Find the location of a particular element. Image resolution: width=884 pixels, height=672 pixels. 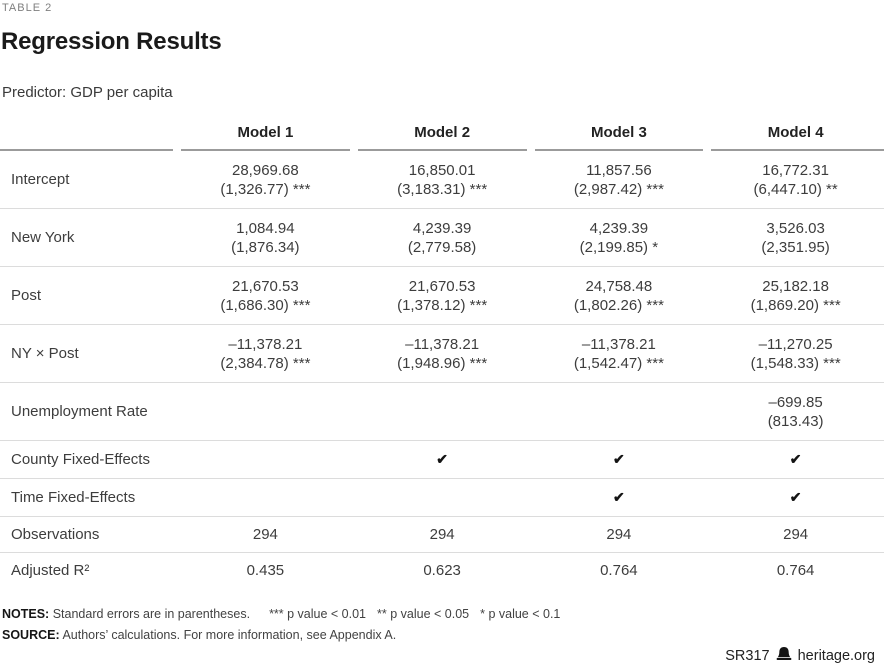

column-header-model-2: Model 2 is located at coordinates (442, 132).